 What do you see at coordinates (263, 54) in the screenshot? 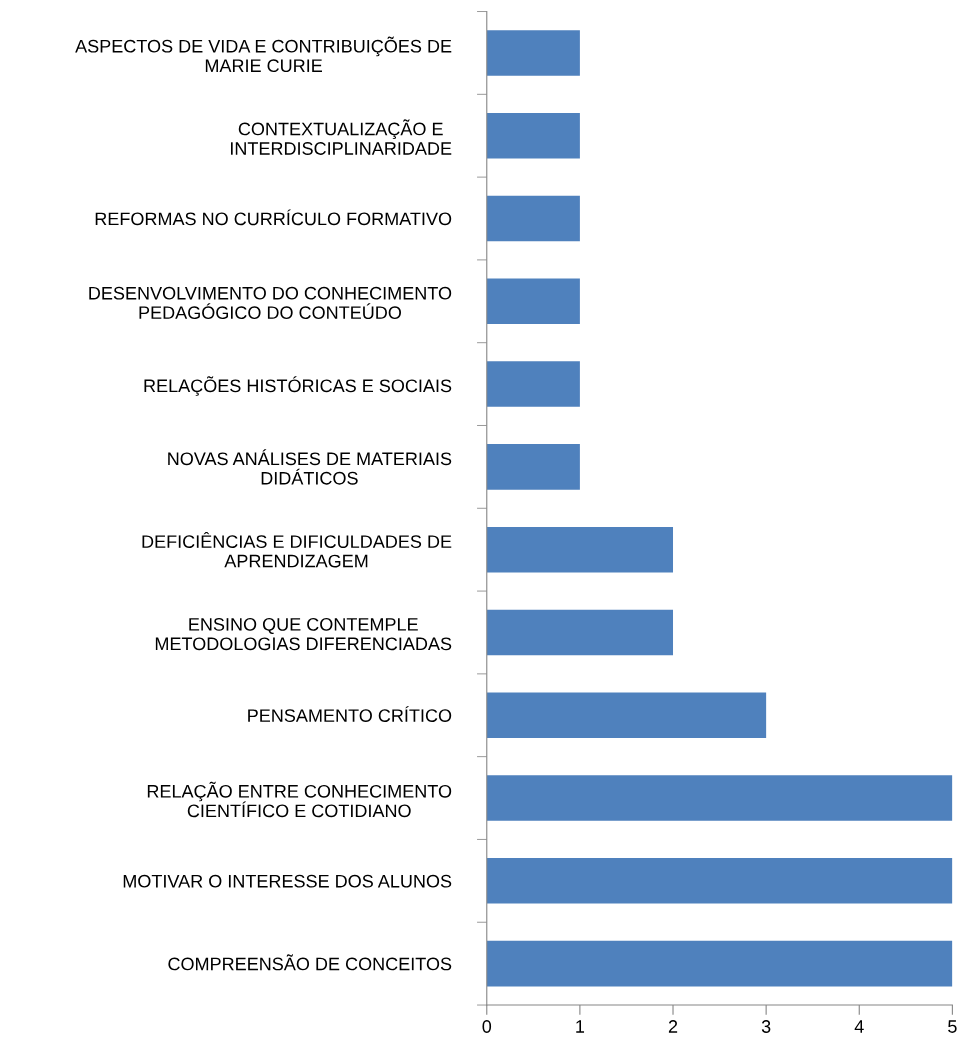
I see `y-tick-label: ASPECTOS DE VIDA E CONTRIBUIÇÕES DE MARIE CURIE` at bounding box center [263, 54].